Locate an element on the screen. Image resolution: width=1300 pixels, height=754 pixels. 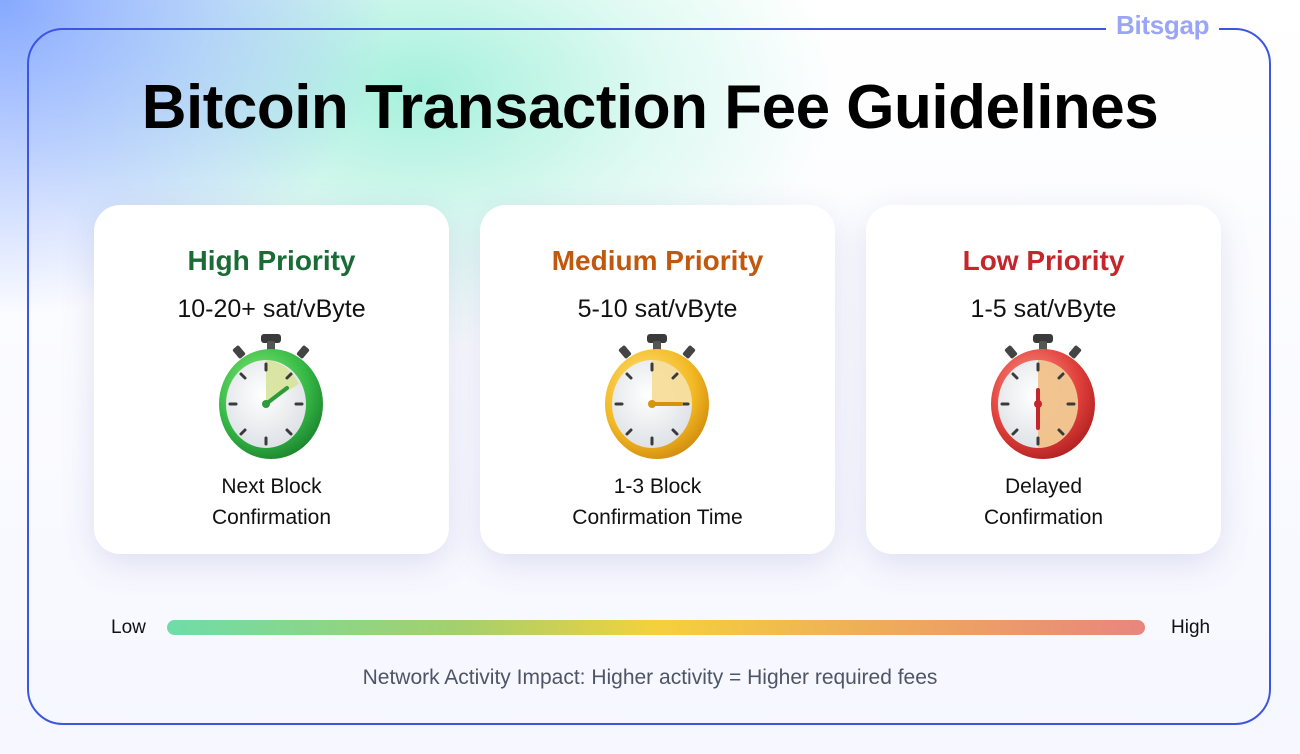
page-title: Bitcoin Transaction Fee Guidelines is located at coordinates (650, 107).